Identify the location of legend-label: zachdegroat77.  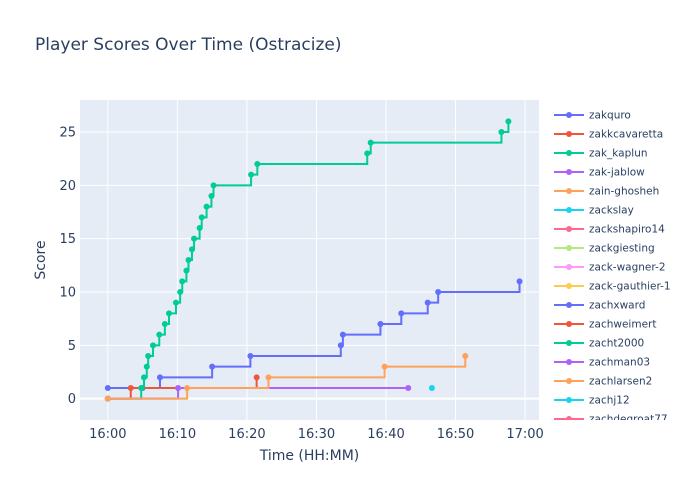
(628, 420).